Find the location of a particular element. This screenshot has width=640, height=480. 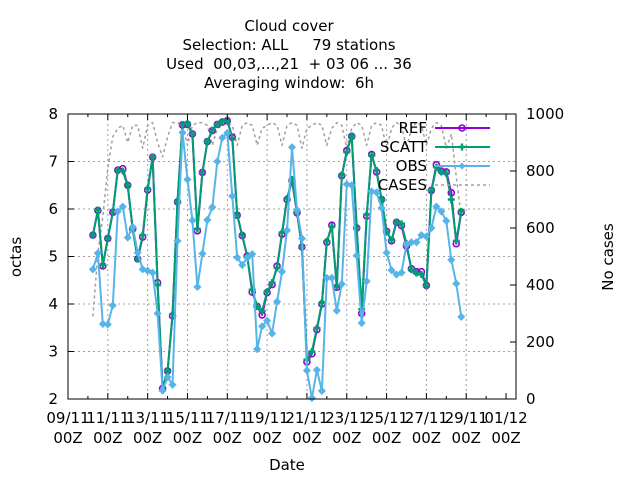

x-tick-label-line: 01/12 is located at coordinates (505, 418).